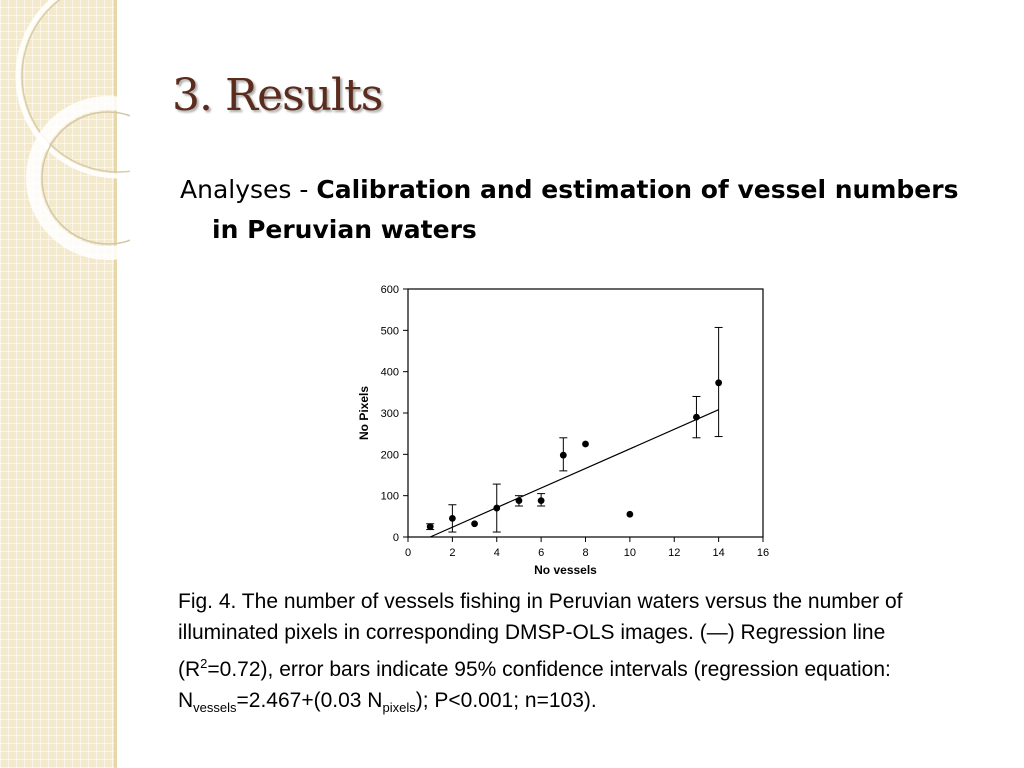 The height and width of the screenshot is (768, 1024). Describe the element at coordinates (585, 553) in the screenshot. I see `x-tick-label: 8` at that location.